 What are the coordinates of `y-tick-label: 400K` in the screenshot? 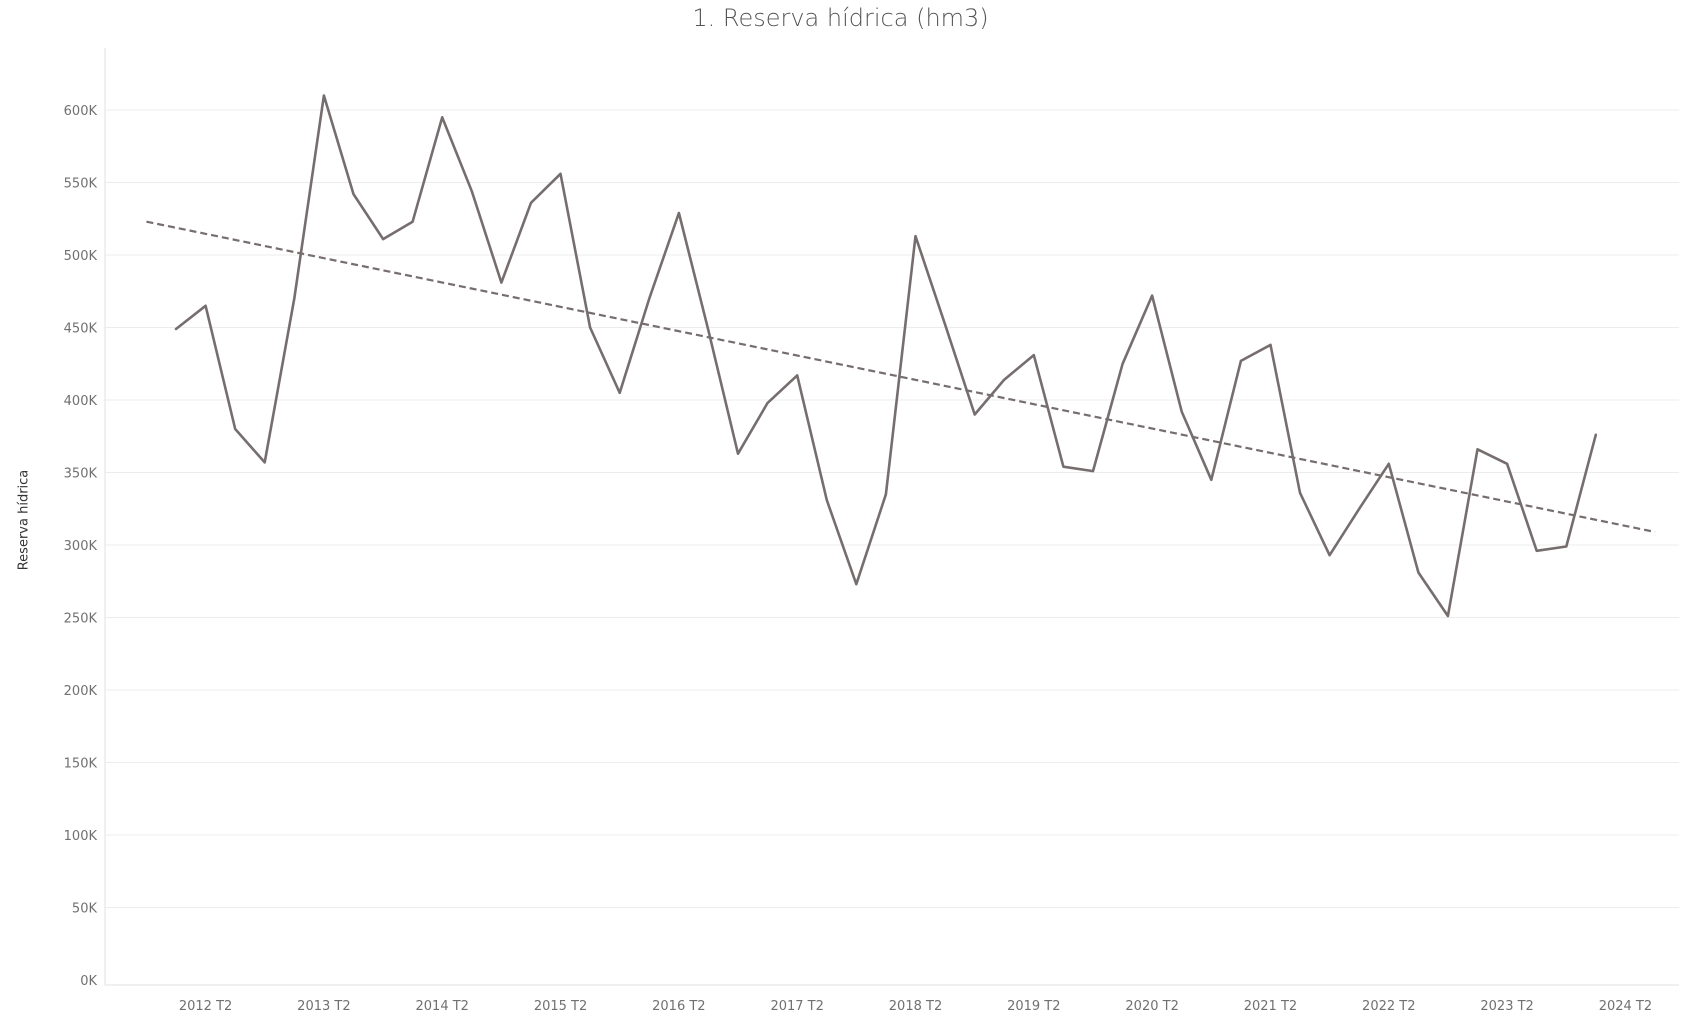 It's located at (81, 401).